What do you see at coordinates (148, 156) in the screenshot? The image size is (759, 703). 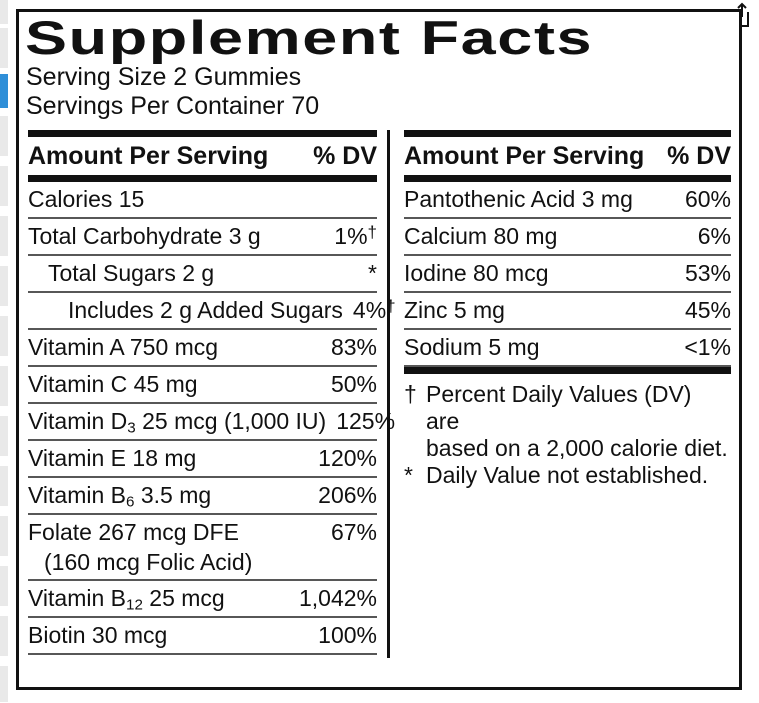 I see `left-header-amount-label: Amount Per Serving` at bounding box center [148, 156].